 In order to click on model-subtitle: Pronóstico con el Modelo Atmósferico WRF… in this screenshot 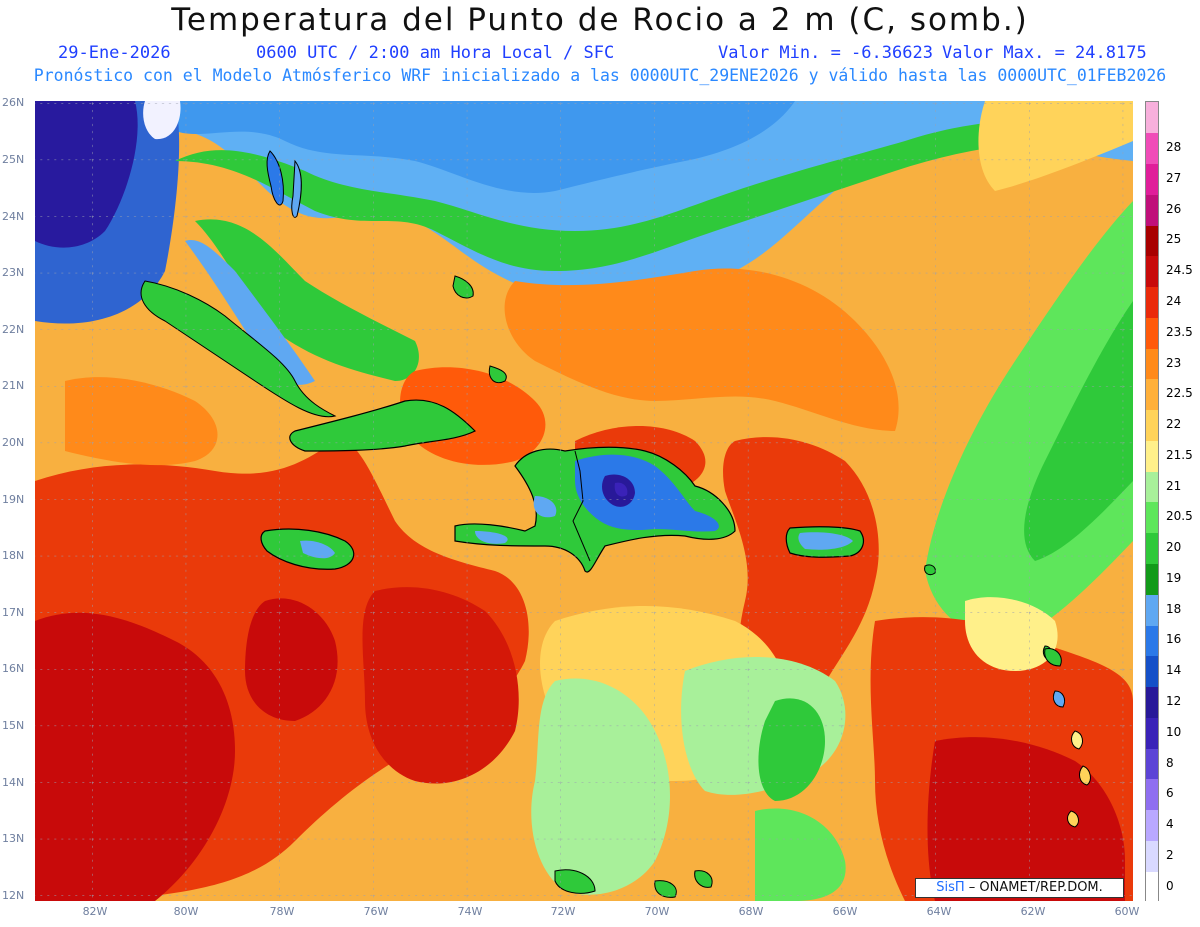, I will do `click(600, 75)`.